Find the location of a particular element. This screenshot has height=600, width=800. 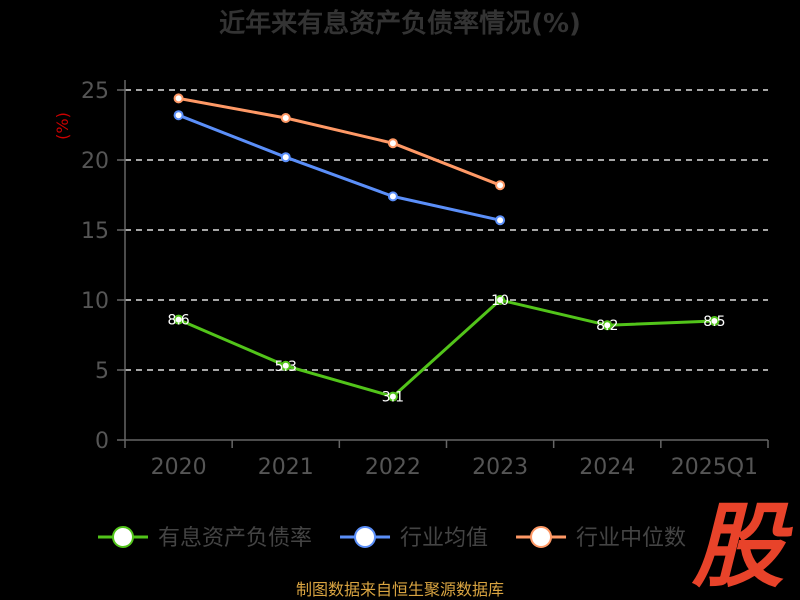

x-tick-label: 2023 is located at coordinates (500, 467).